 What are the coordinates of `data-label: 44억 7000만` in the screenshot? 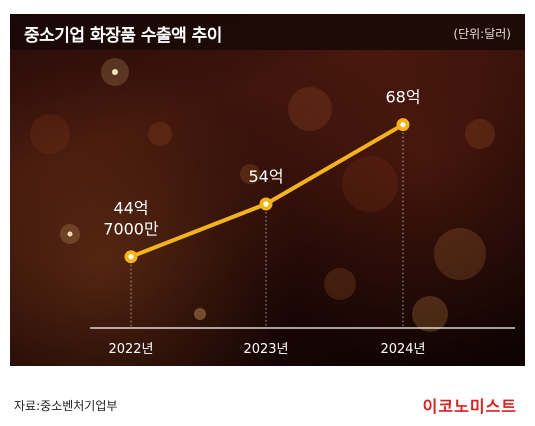 It's located at (131, 219).